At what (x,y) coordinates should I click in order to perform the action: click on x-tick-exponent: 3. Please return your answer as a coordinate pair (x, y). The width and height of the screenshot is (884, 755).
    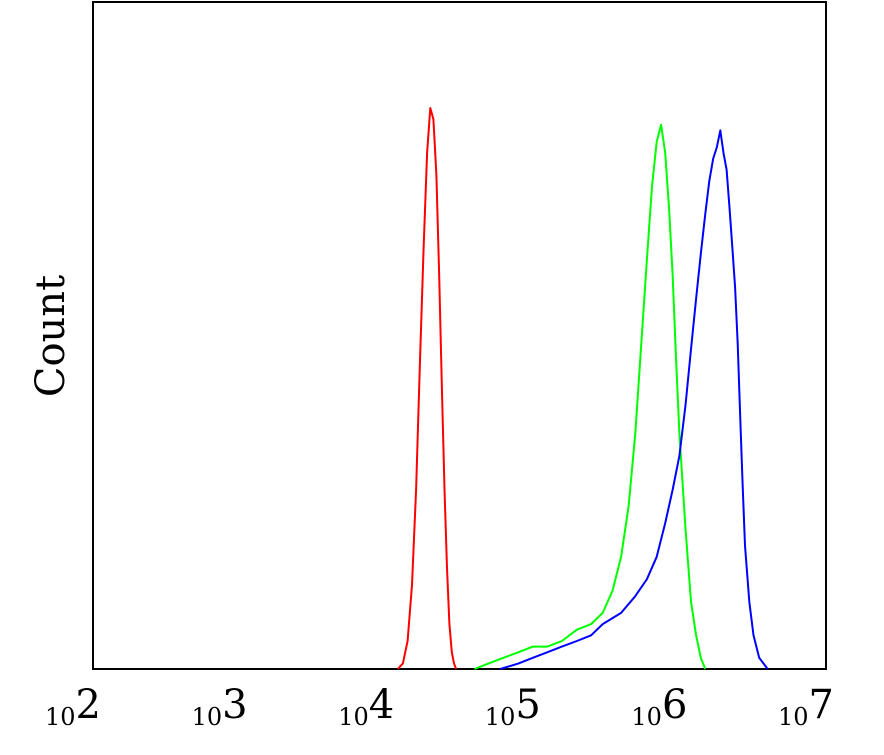
    Looking at the image, I should click on (234, 705).